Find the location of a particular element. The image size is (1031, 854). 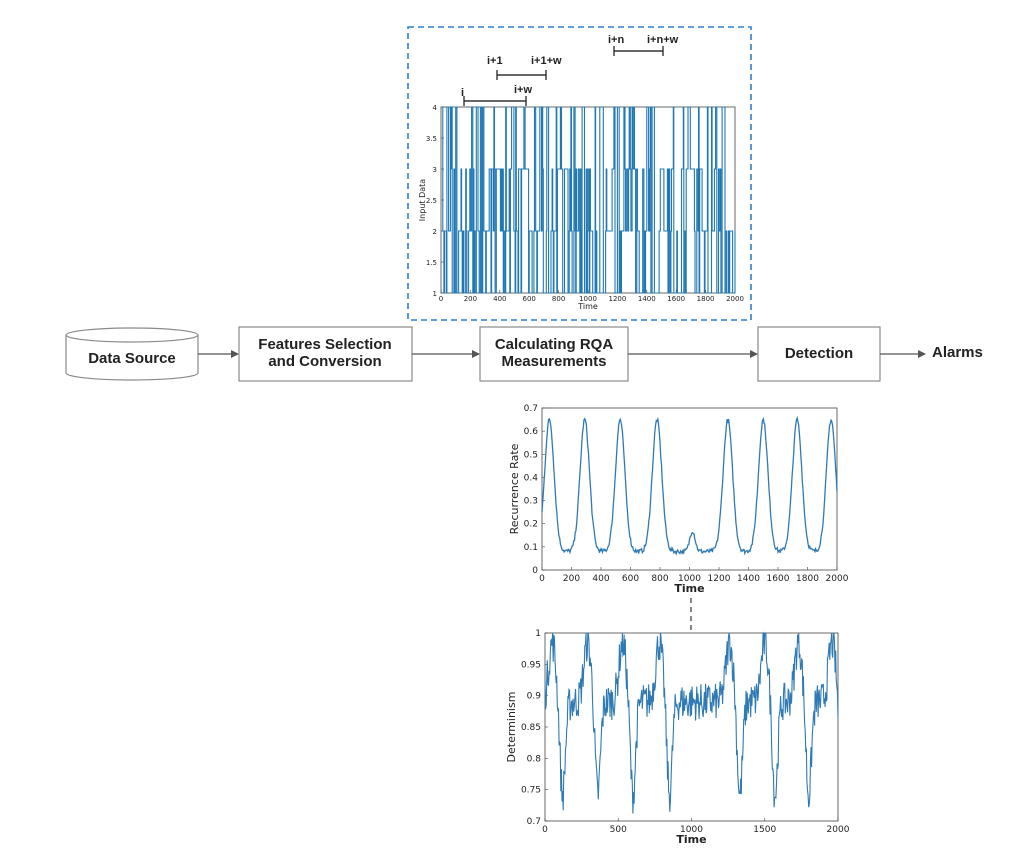

y-tick-label: 0.2 is located at coordinates (531, 525).